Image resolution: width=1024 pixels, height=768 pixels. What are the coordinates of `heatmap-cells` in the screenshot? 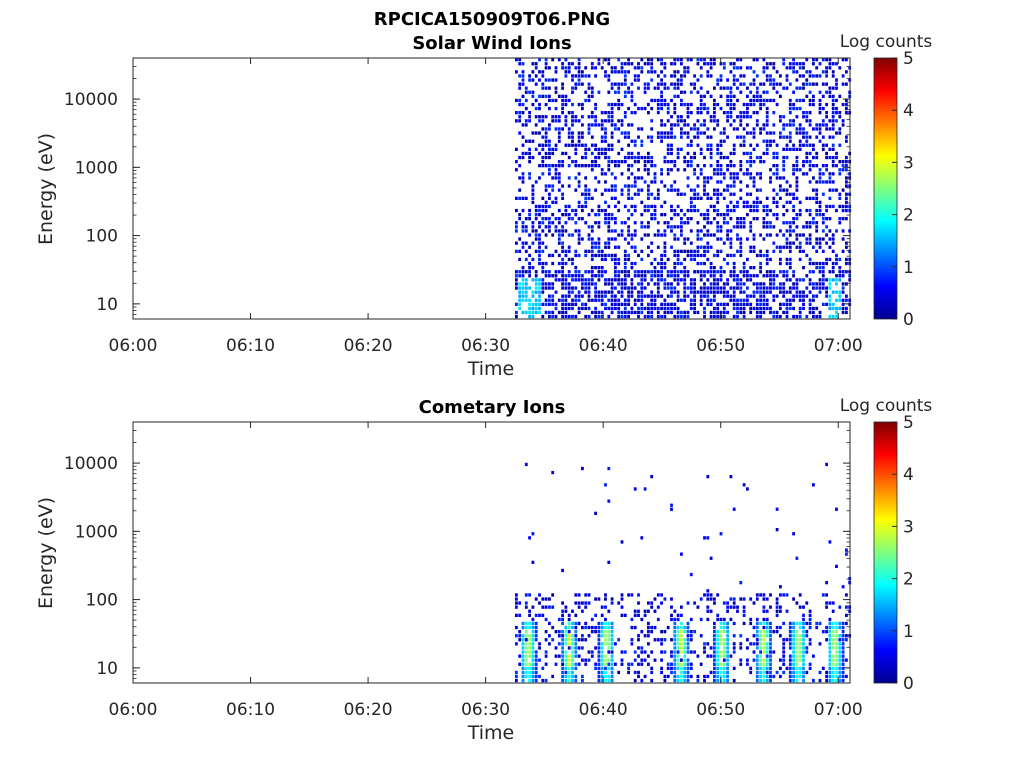 It's located at (683, 188).